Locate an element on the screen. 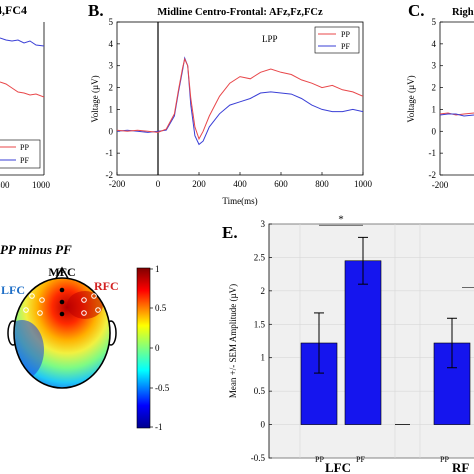  panel-b-legend-box is located at coordinates (337, 40).